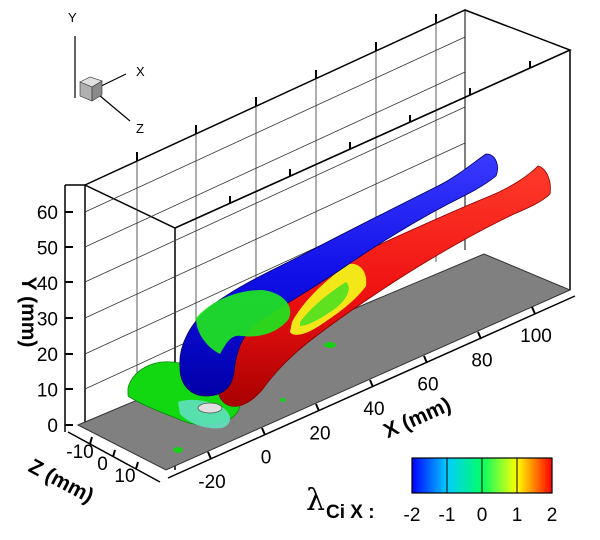  Describe the element at coordinates (432, 491) in the screenshot. I see `colorbar: -2 -1 0 1 2 λ Ci X :` at that location.